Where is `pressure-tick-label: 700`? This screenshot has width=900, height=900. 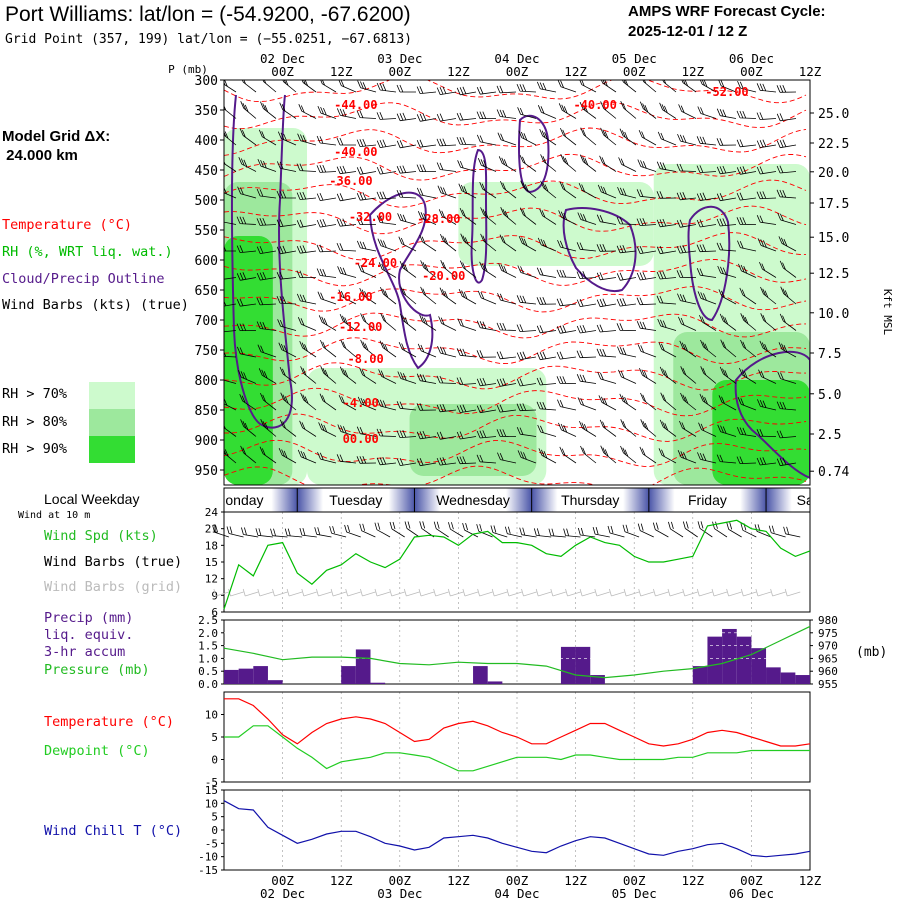
pressure-tick-label: 700 is located at coordinates (206, 321).